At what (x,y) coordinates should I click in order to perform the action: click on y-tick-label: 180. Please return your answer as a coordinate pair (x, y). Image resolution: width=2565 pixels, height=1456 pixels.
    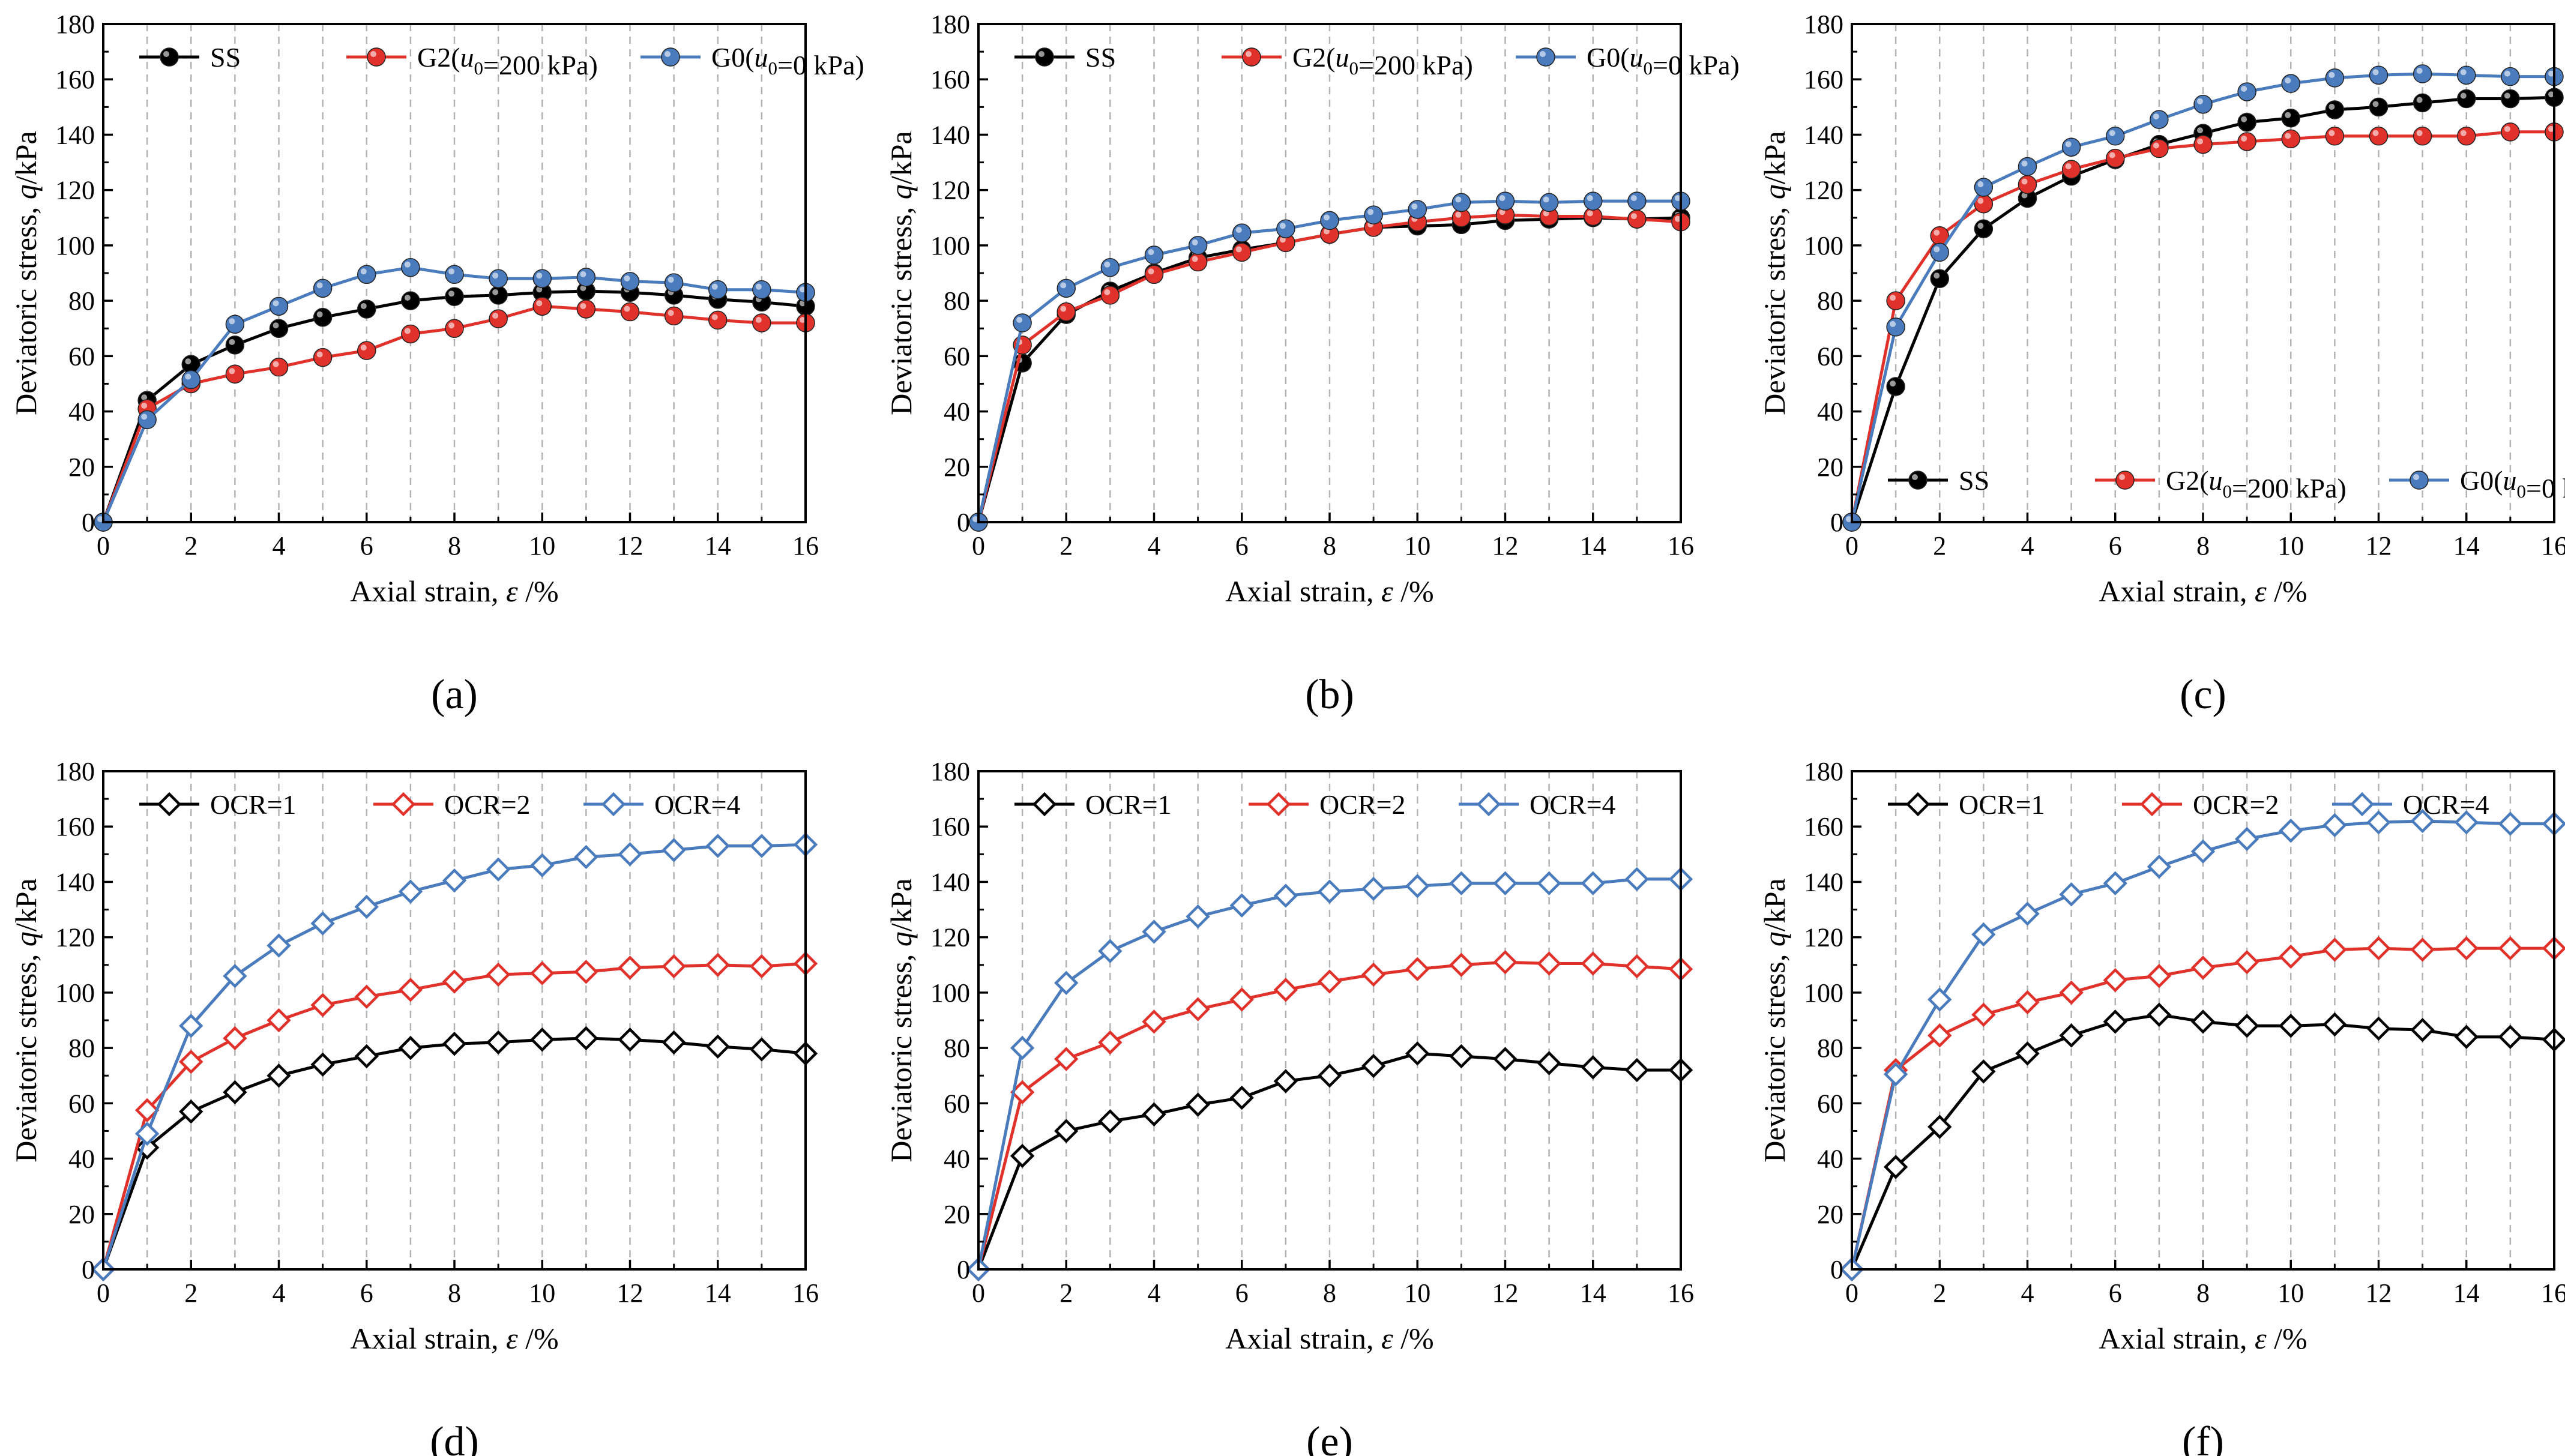
    Looking at the image, I should click on (950, 24).